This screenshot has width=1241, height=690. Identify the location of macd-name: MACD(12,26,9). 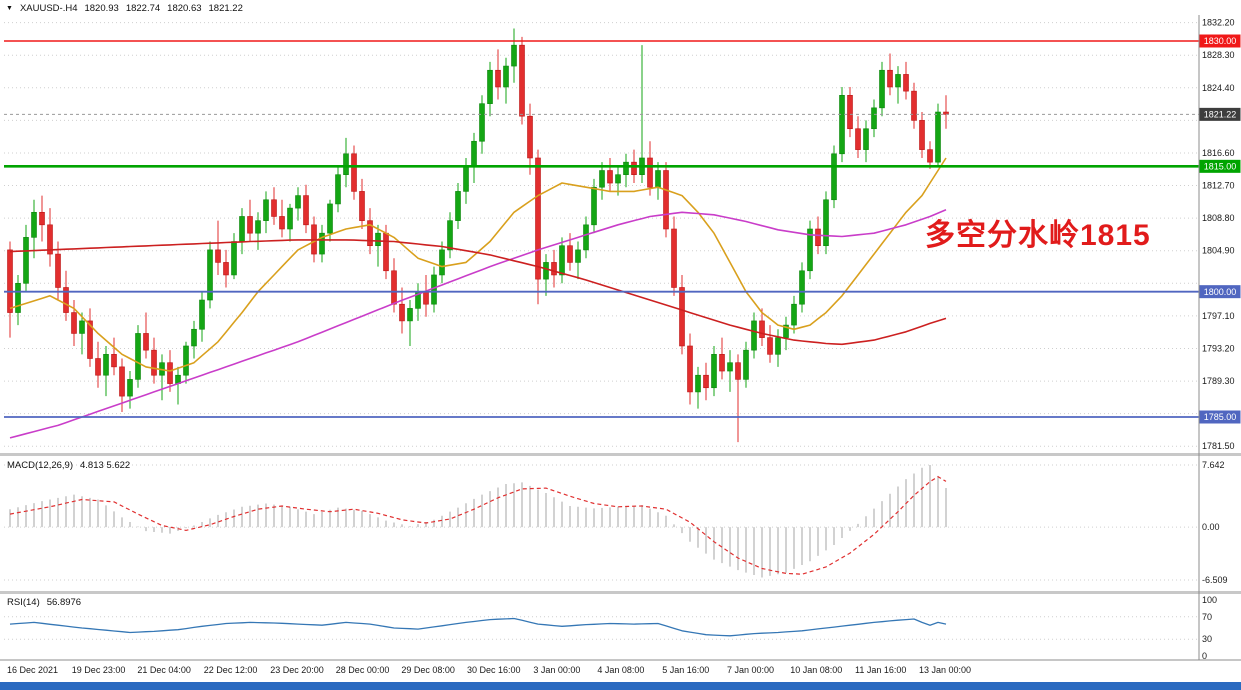
(40, 465).